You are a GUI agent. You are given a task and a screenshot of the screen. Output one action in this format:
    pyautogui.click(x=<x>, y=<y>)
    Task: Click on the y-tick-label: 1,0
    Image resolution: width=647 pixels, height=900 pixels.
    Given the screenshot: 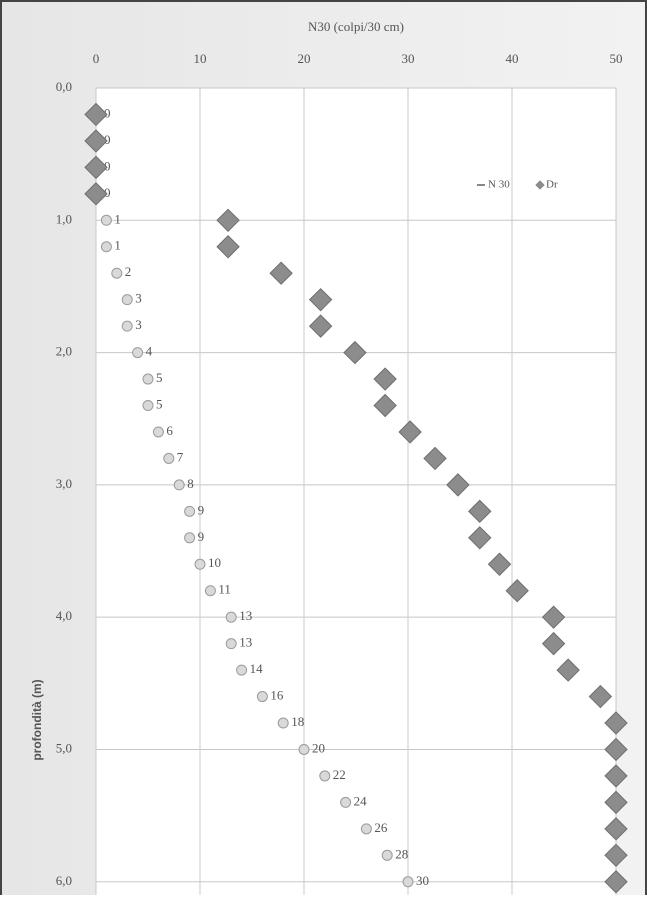 What is the action you would take?
    pyautogui.click(x=64, y=218)
    